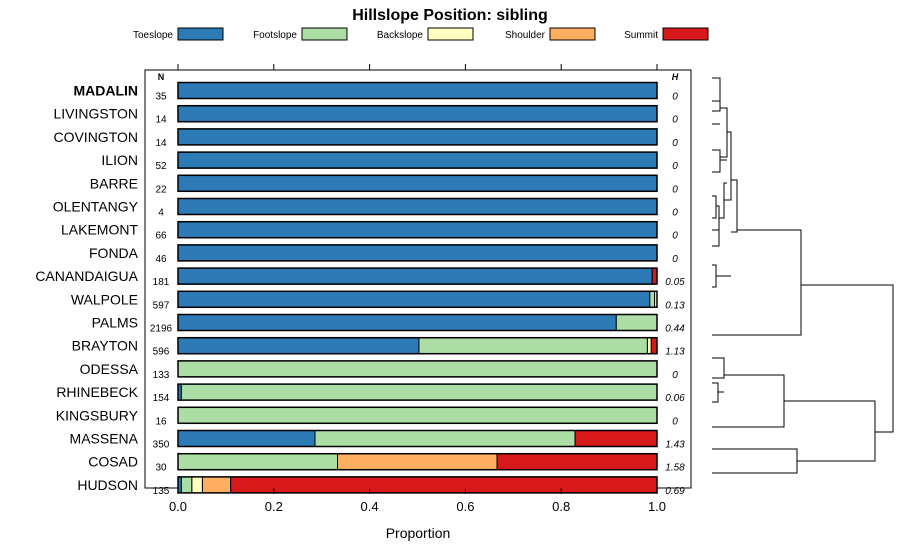 This screenshot has width=900, height=560. What do you see at coordinates (161, 236) in the screenshot?
I see `row-n-count: 66` at bounding box center [161, 236].